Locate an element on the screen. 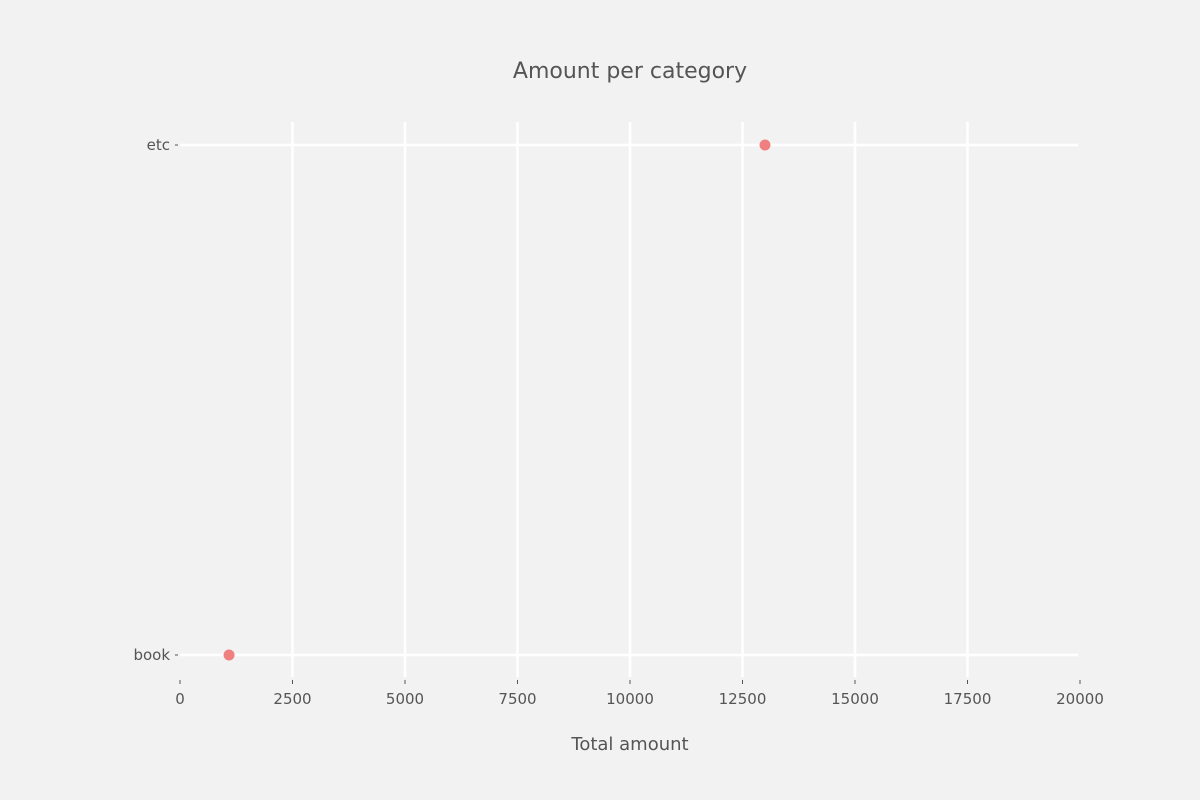 This screenshot has height=800, width=1200. x-tick-label: 10000 is located at coordinates (630, 699).